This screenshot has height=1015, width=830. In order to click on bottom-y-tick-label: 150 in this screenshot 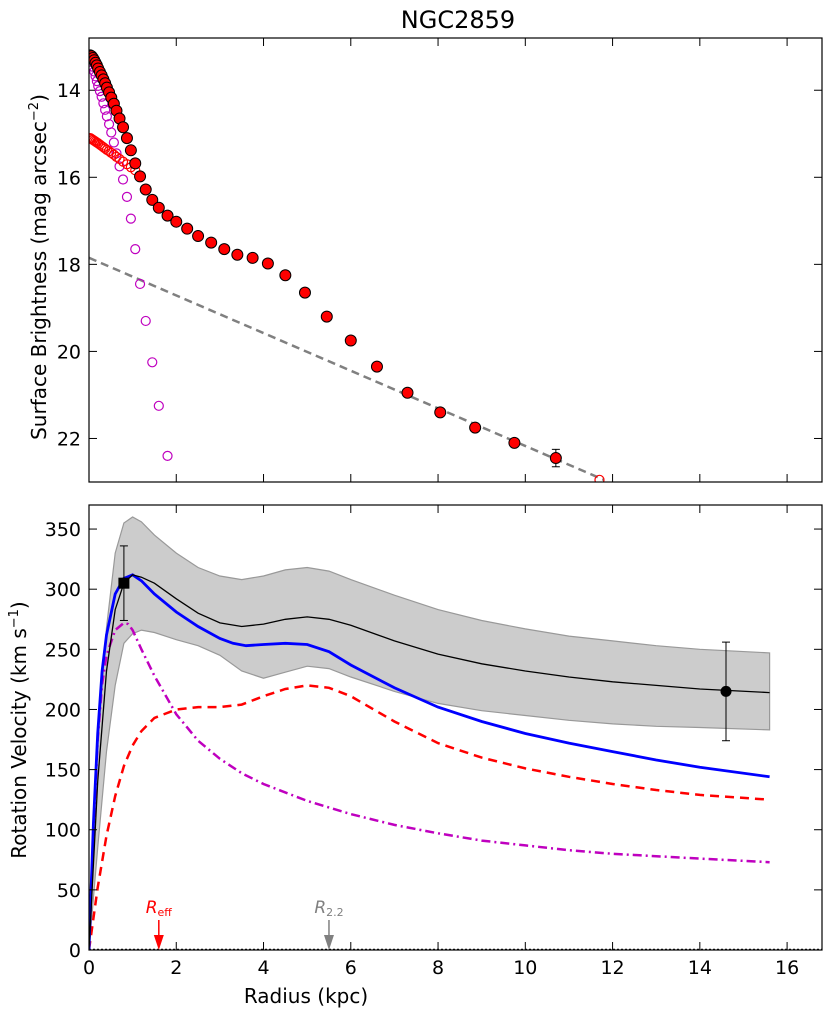, I will do `click(63, 771)`.